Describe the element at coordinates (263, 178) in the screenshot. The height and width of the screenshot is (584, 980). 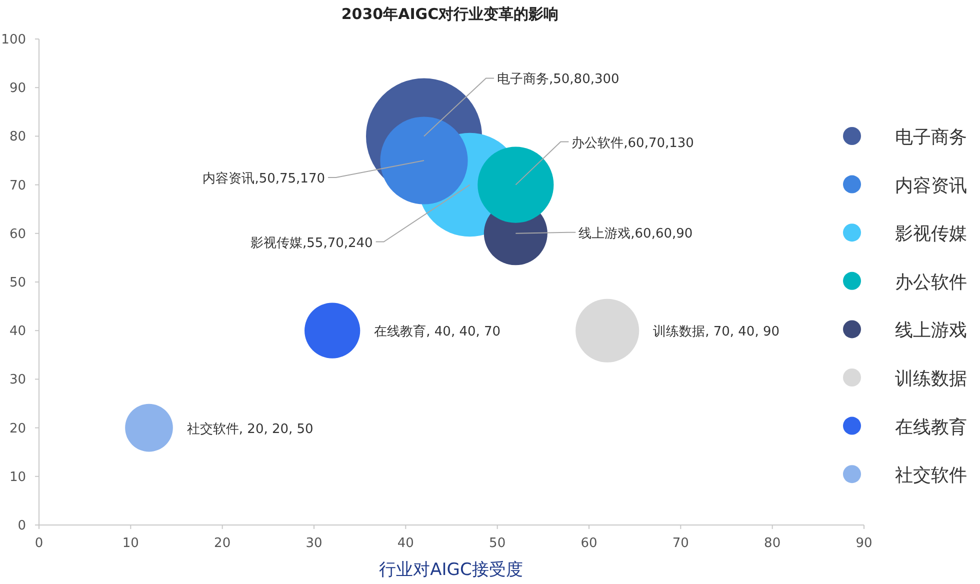
I see `annotation: 内容资讯,50,75,170` at that location.